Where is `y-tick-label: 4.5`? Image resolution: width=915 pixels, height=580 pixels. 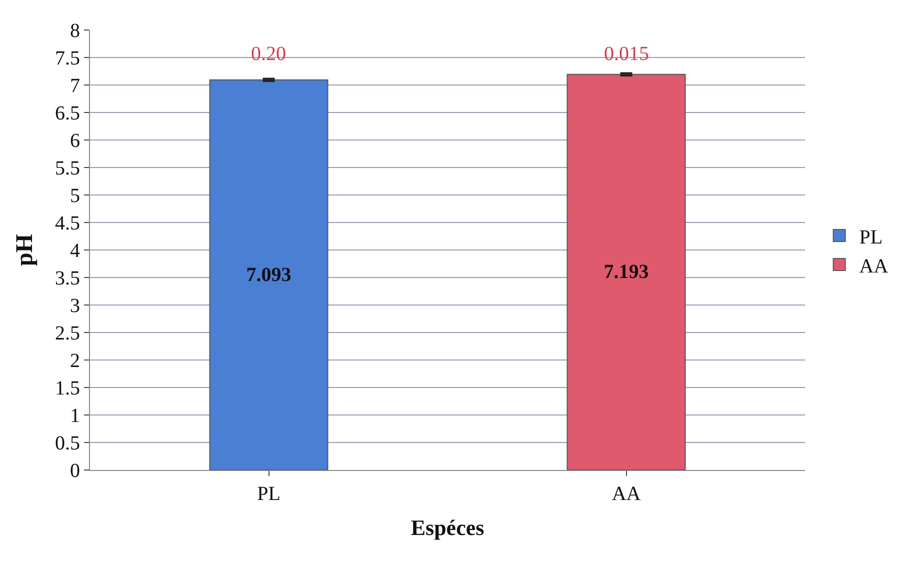 y-tick-label: 4.5 is located at coordinates (67, 223).